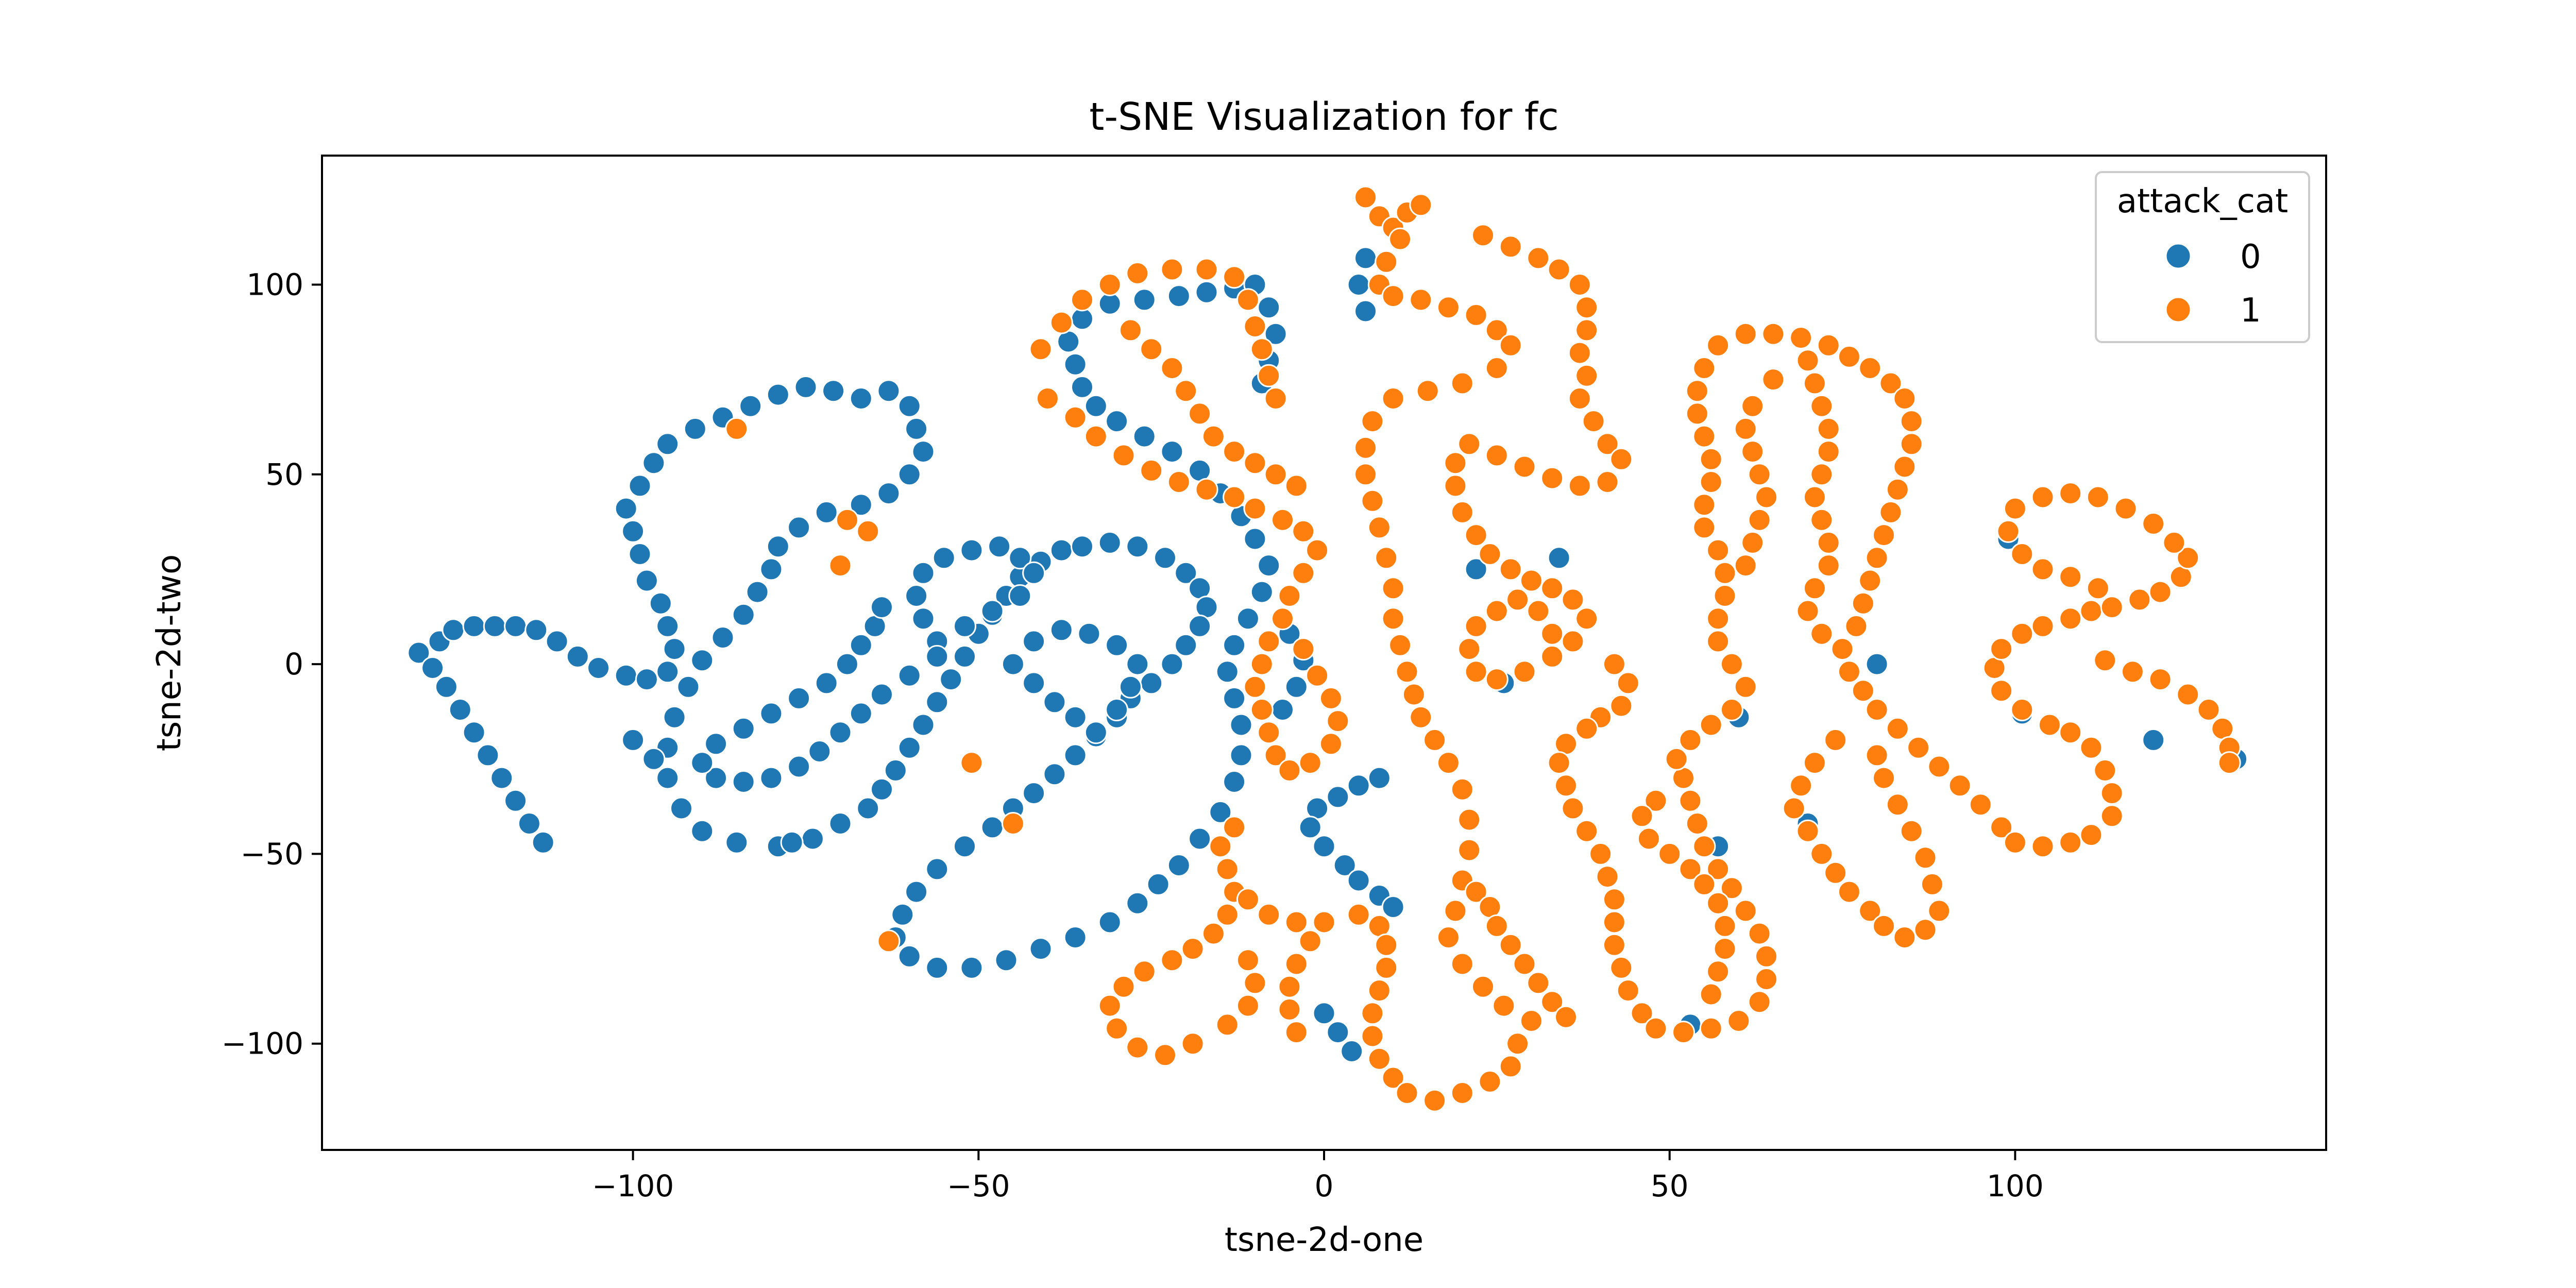  I want to click on y-tick-label-2: 0, so click(293, 664).